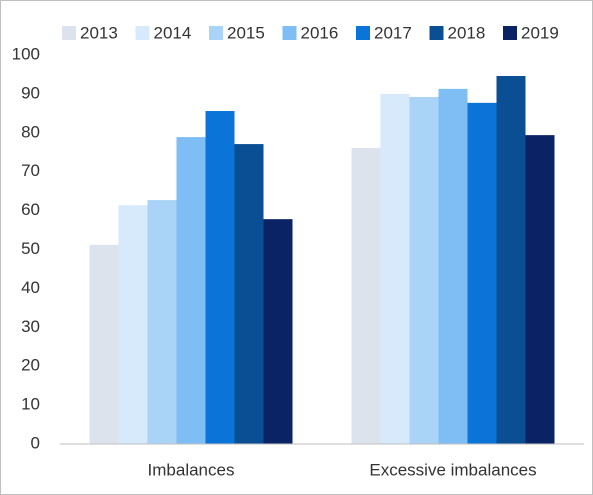  Describe the element at coordinates (467, 32) in the screenshot. I see `legend-label: 2018` at that location.